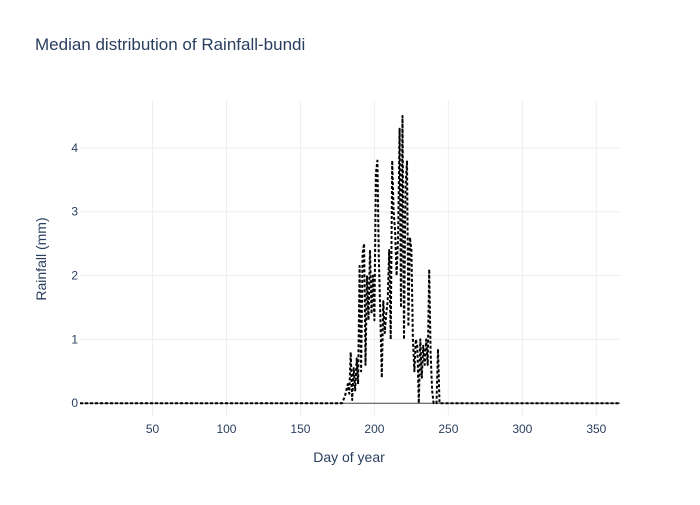  I want to click on x-tick-label: 50, so click(153, 429).